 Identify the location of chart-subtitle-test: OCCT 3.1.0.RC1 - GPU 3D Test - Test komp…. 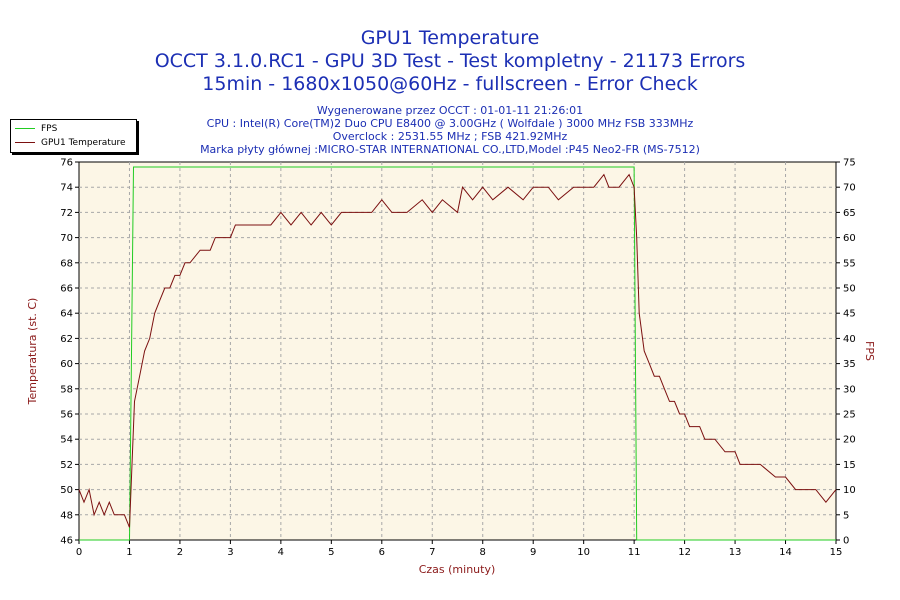
(450, 61).